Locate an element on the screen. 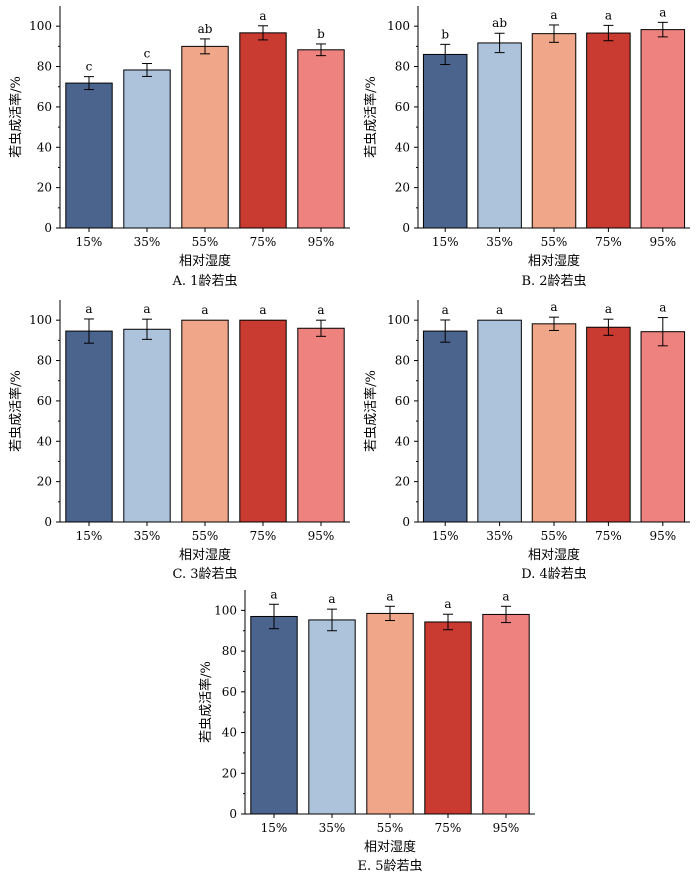  panel-caption: C. 3龄若虫 is located at coordinates (204, 574).